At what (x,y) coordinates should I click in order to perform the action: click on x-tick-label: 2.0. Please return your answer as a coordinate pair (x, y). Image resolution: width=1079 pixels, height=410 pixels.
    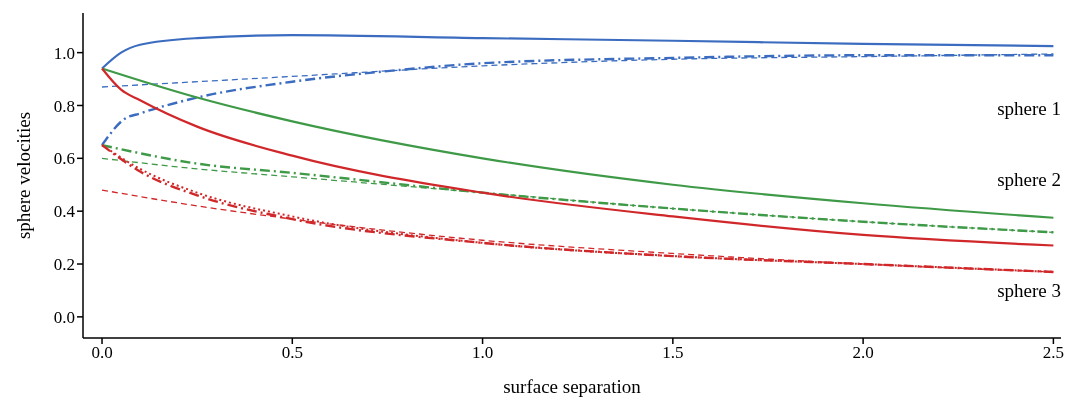
    Looking at the image, I should click on (863, 353).